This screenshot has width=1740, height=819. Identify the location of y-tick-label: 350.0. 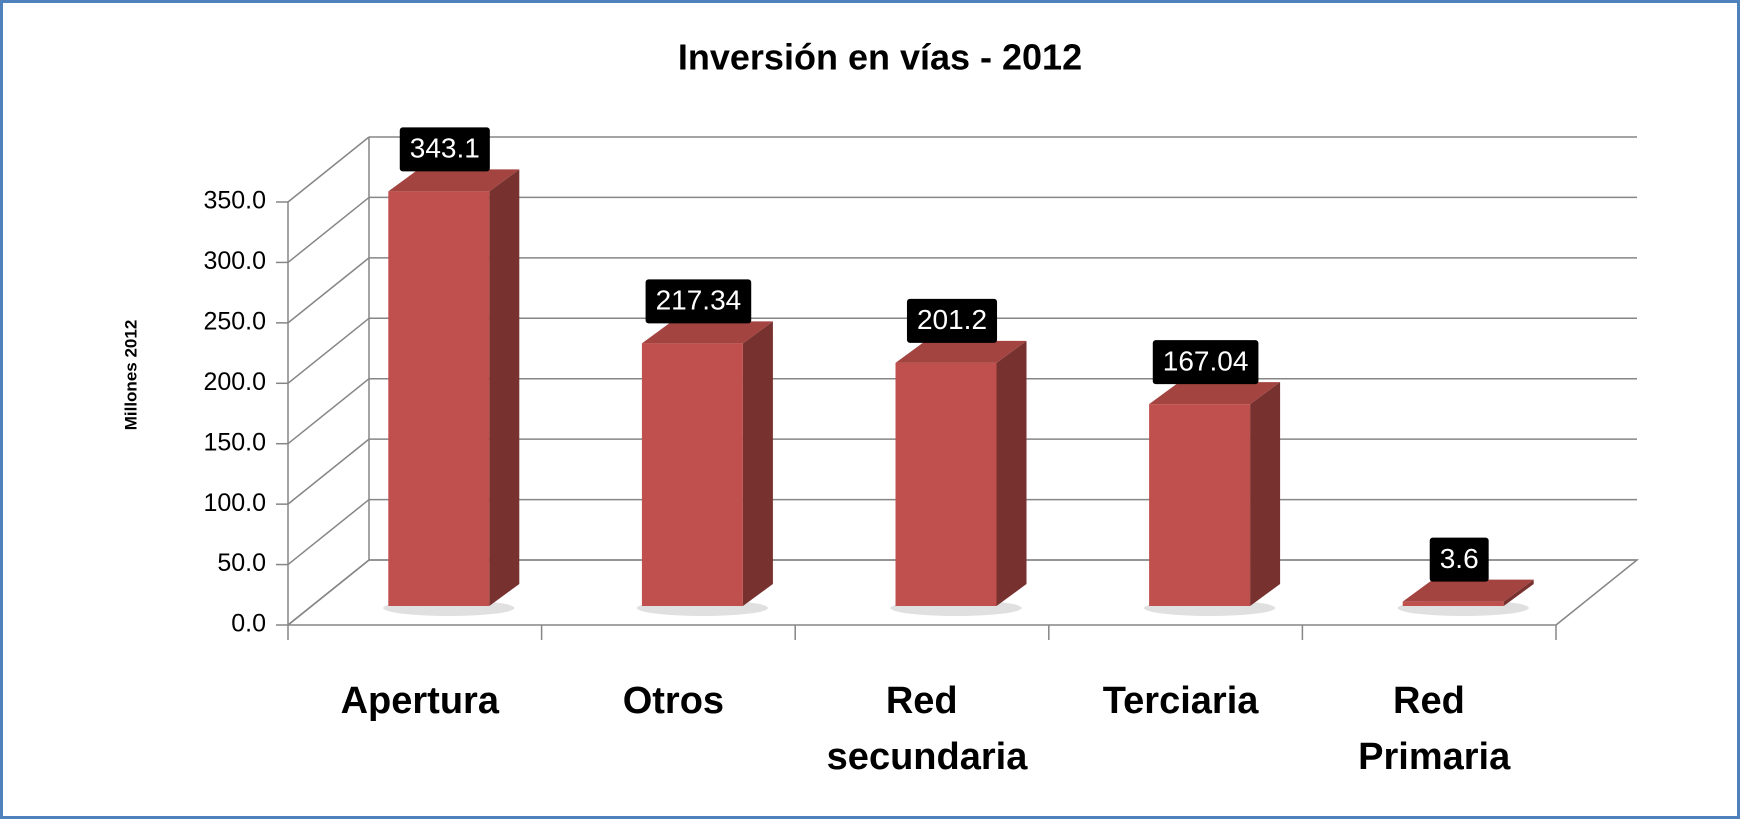
(234, 201).